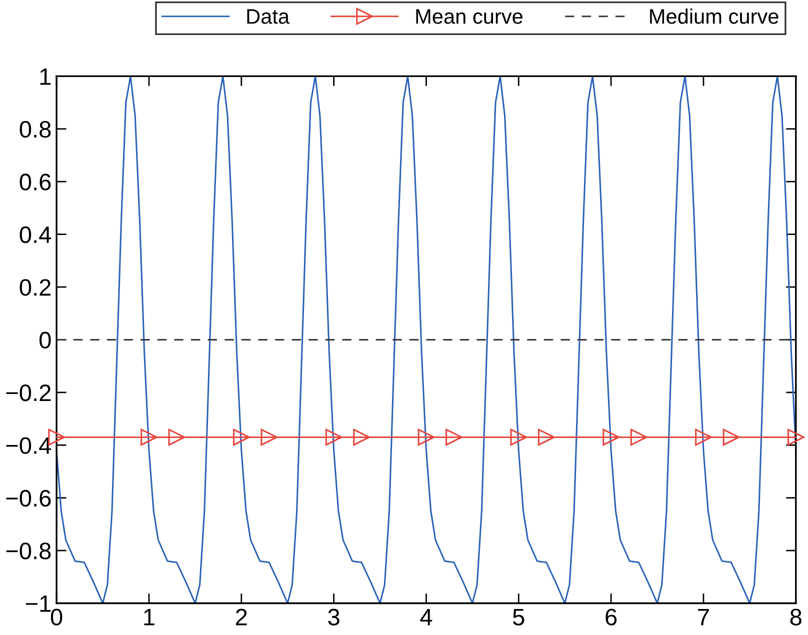 The image size is (808, 635). Describe the element at coordinates (38, 604) in the screenshot. I see `y-tick-label: −1` at that location.